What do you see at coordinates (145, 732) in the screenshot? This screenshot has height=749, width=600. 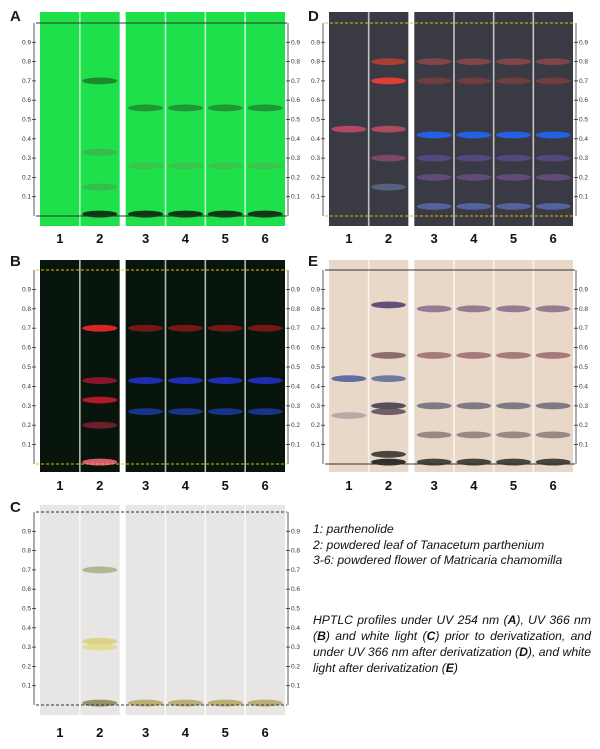 I see `lane-label-3: 3` at bounding box center [145, 732].